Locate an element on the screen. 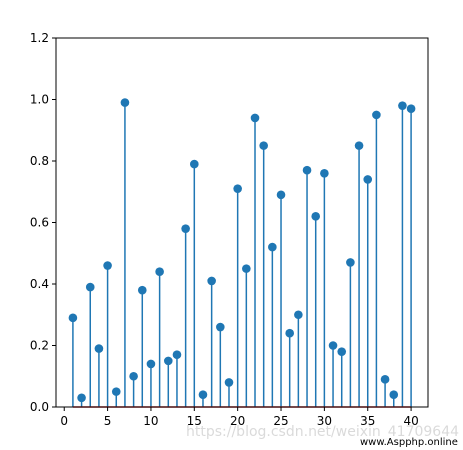 The height and width of the screenshot is (450, 463). blog-watermark: https://blog.csdn.net/weixin_41709644 is located at coordinates (323, 432).